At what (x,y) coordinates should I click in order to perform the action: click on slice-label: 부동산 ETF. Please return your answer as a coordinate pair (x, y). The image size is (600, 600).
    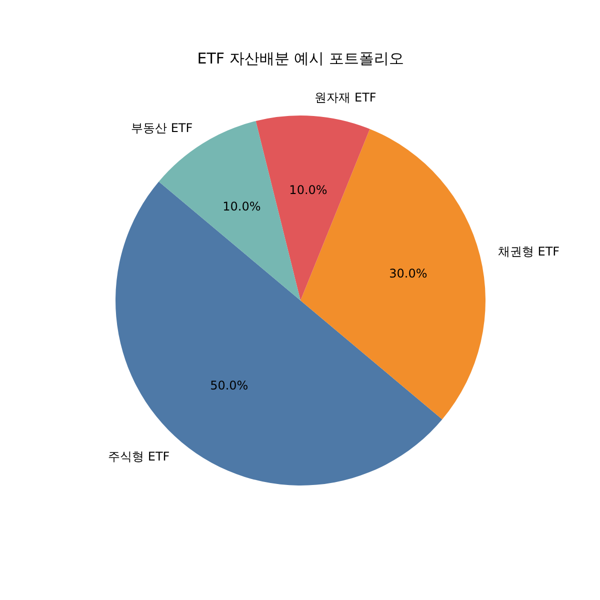
    Looking at the image, I should click on (162, 127).